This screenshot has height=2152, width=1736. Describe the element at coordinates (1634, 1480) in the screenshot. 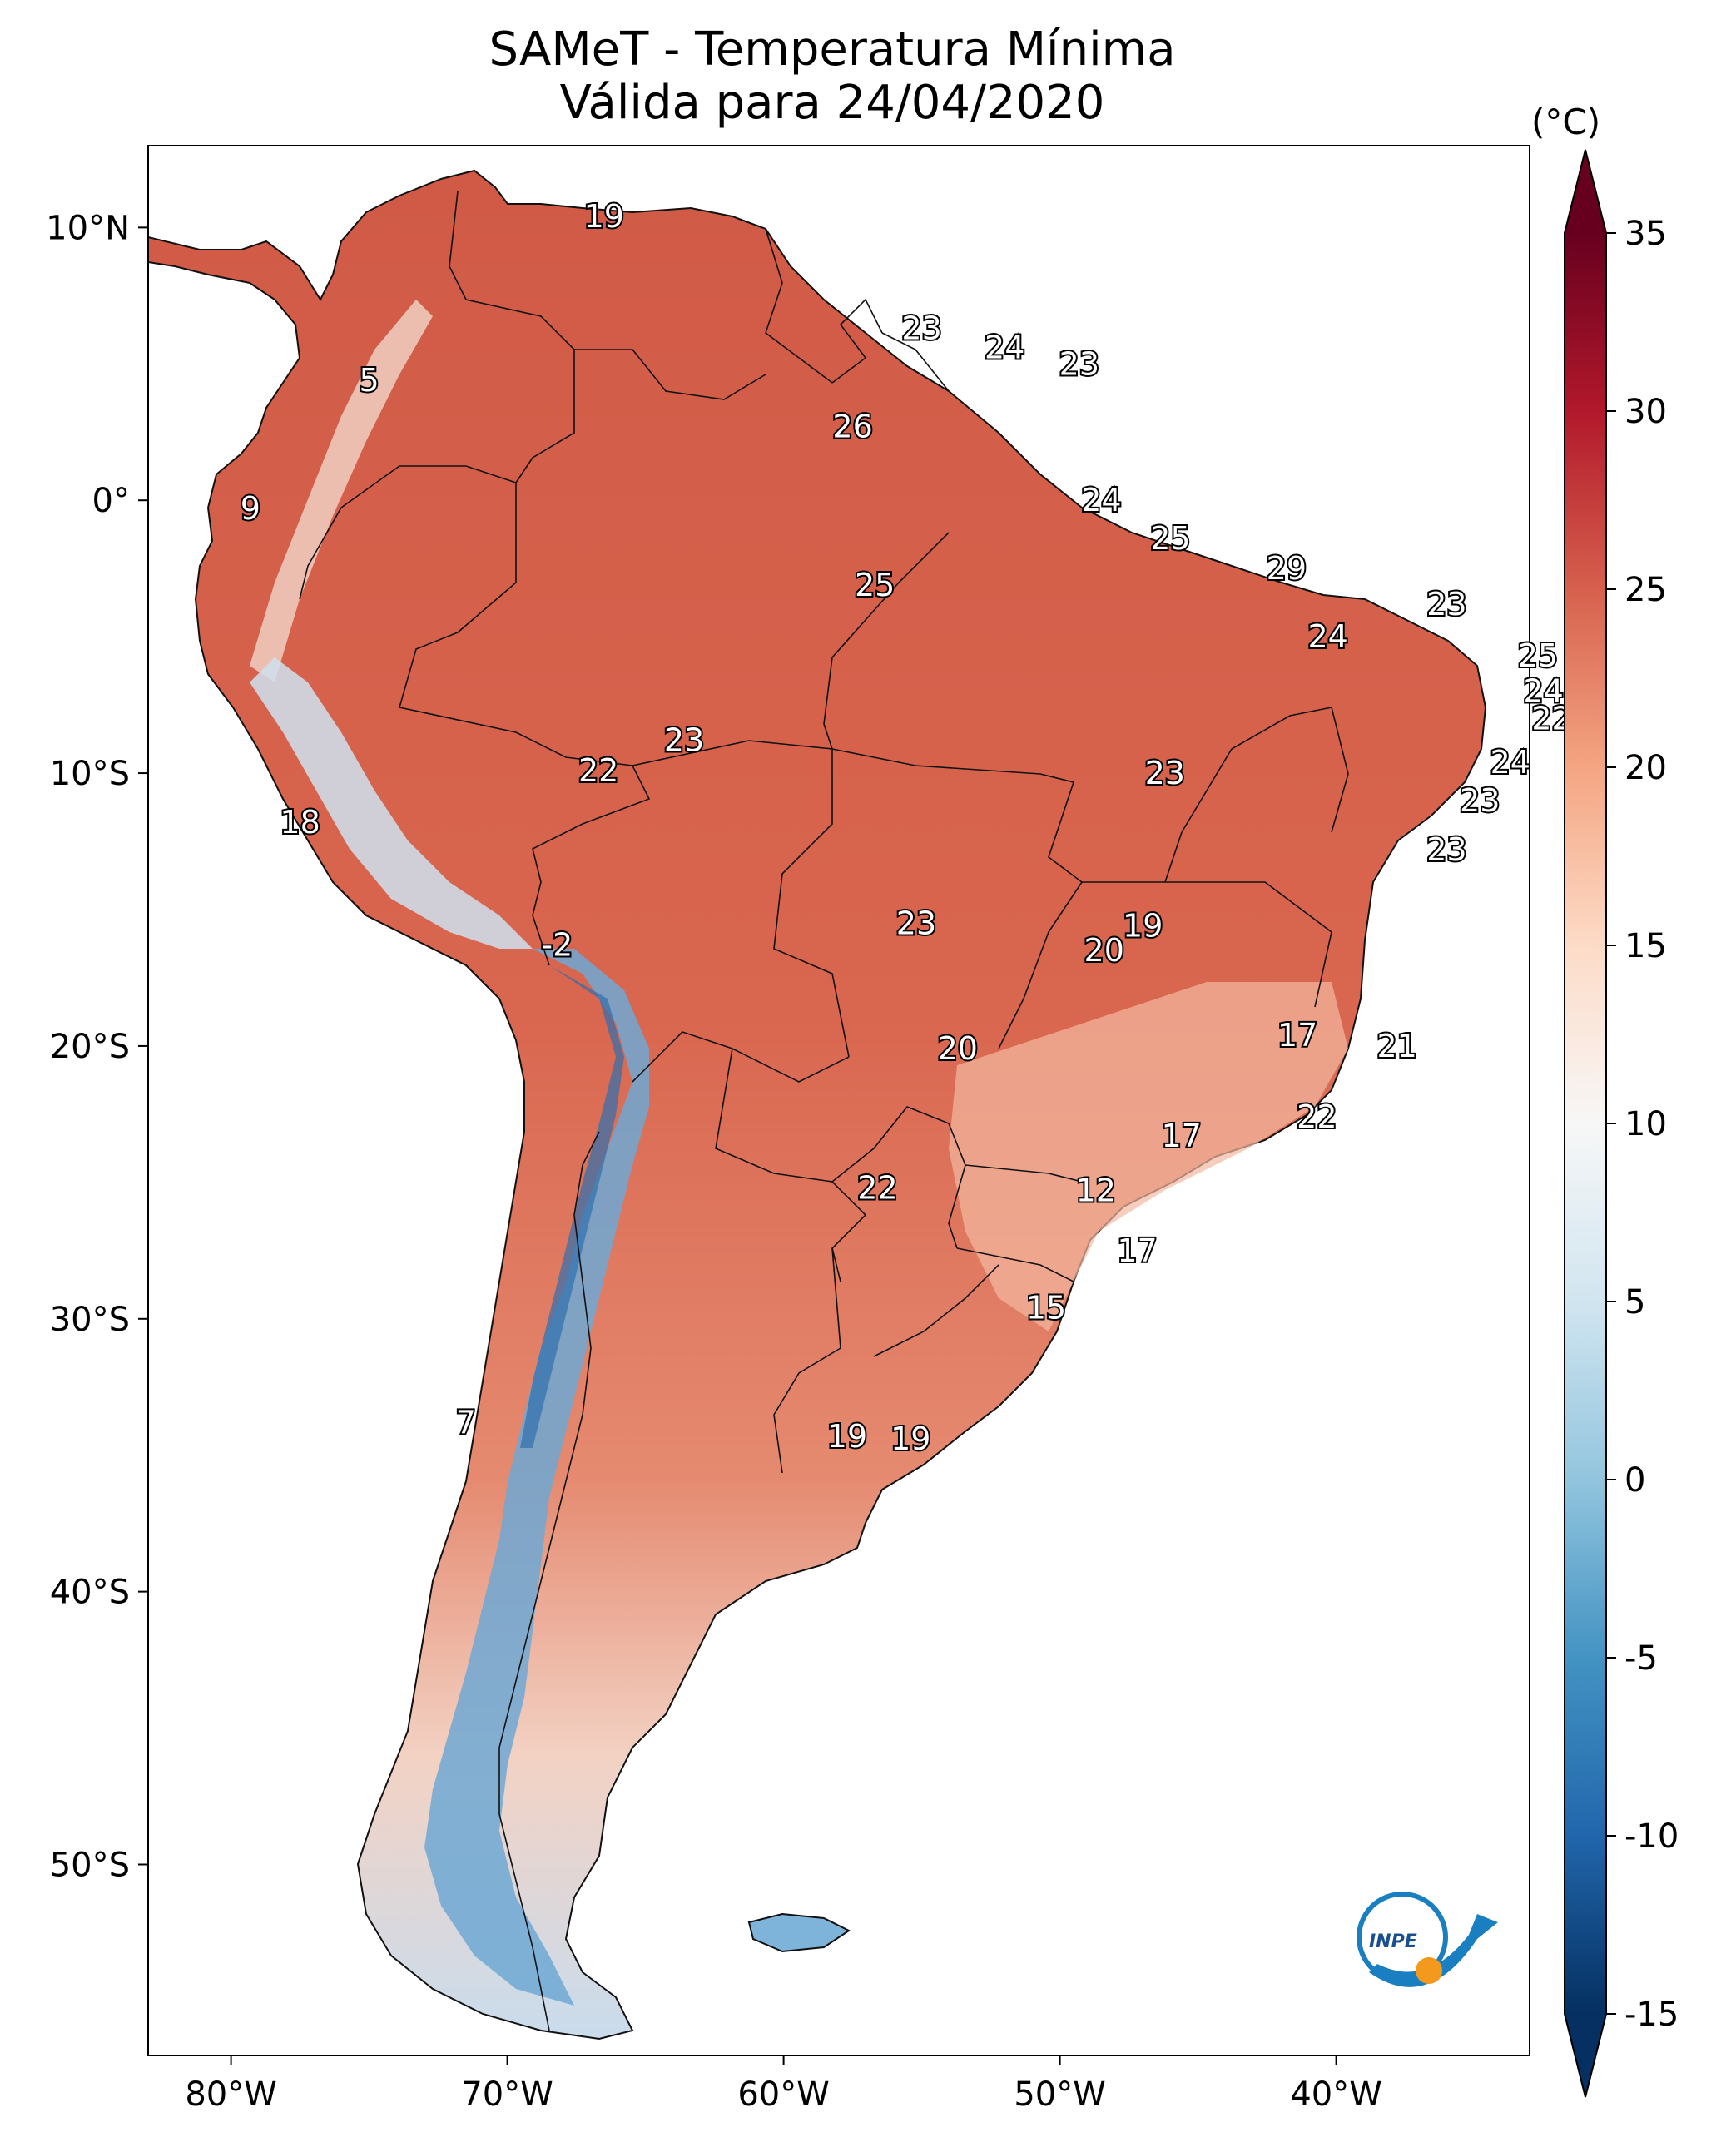

I see `colorbar-tick-label: 0` at that location.